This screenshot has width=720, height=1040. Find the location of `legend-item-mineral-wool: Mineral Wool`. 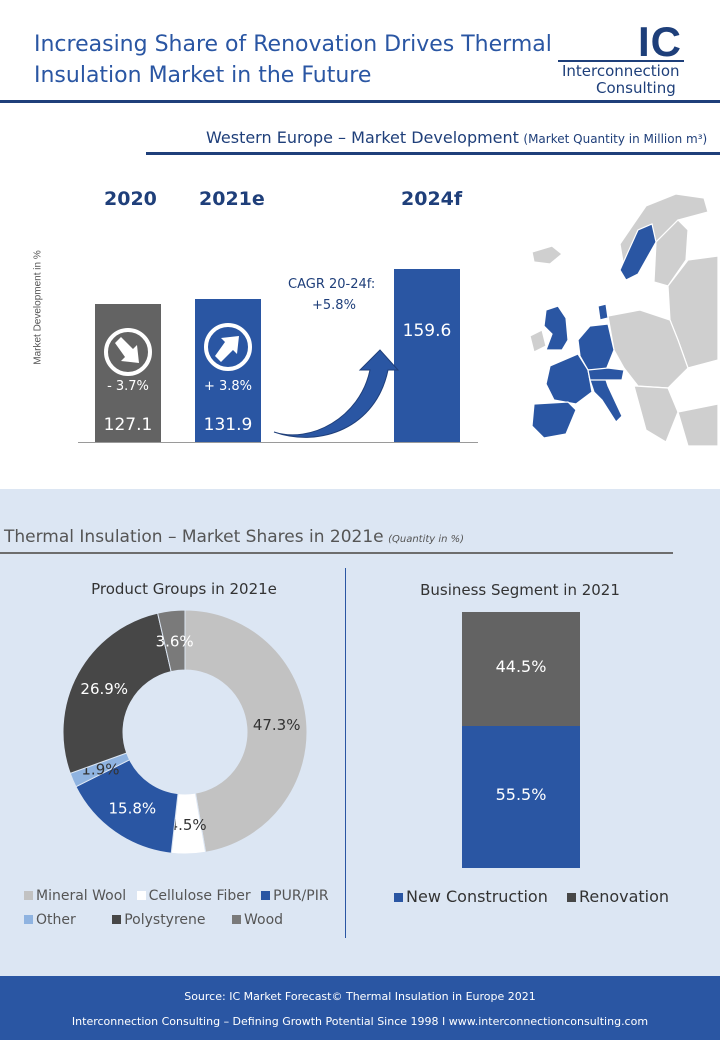

legend-item-mineral-wool: Mineral Wool is located at coordinates (75, 896).